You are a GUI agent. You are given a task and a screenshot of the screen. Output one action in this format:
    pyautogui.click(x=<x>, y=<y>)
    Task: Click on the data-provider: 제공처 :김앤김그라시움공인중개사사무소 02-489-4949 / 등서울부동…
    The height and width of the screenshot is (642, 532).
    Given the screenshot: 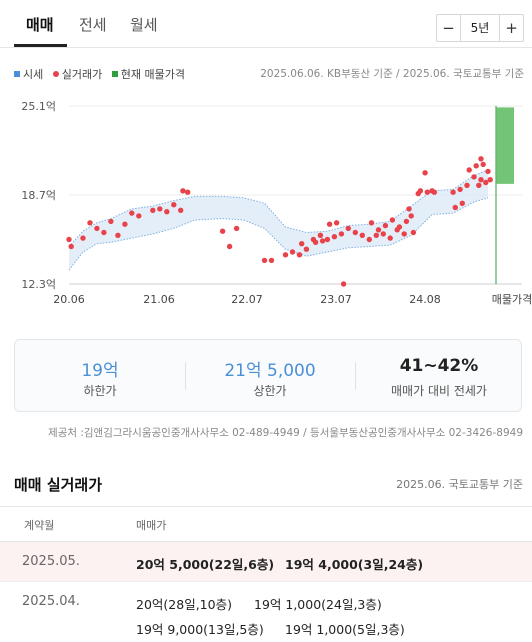 What is the action you would take?
    pyautogui.click(x=285, y=433)
    